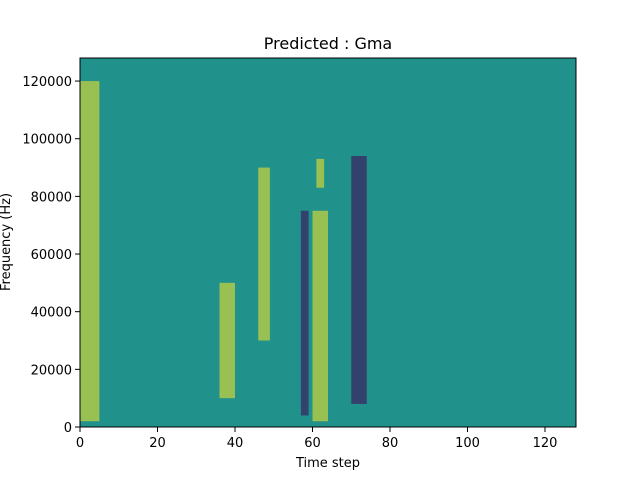  I want to click on y-axis-label: Frequency (Hz), so click(7, 242).